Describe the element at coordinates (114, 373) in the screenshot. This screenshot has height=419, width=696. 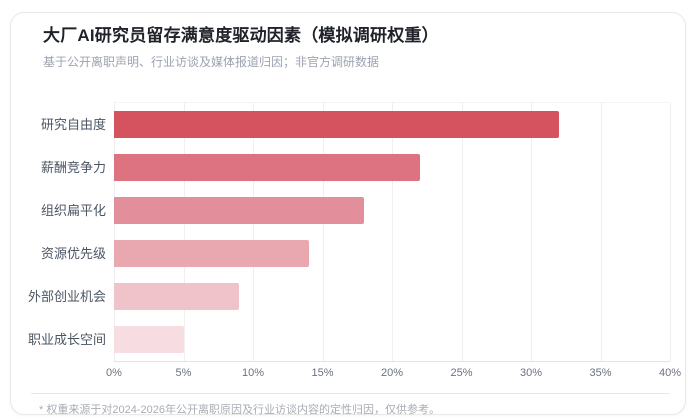
I see `x-tick-label: 0%` at that location.